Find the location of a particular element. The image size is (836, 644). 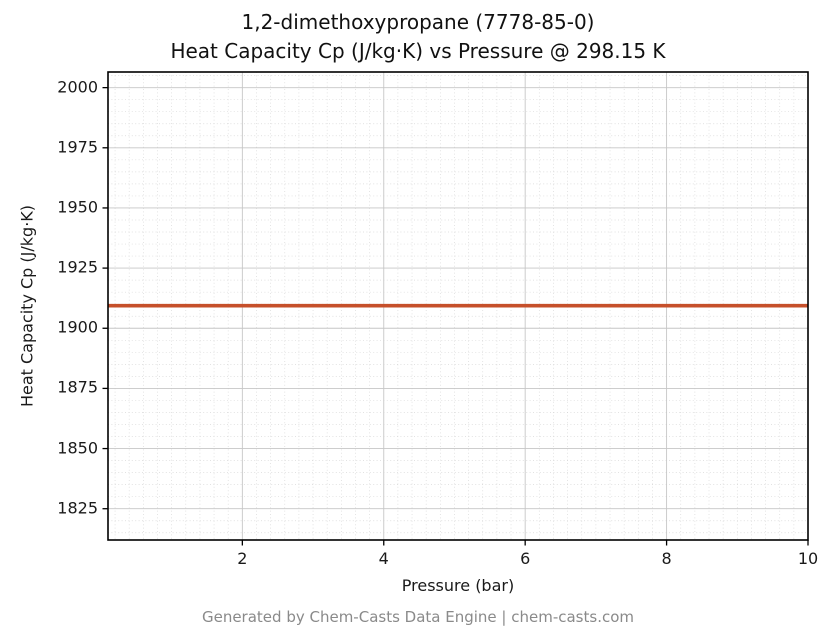

x-tick-label: 6 is located at coordinates (525, 558).